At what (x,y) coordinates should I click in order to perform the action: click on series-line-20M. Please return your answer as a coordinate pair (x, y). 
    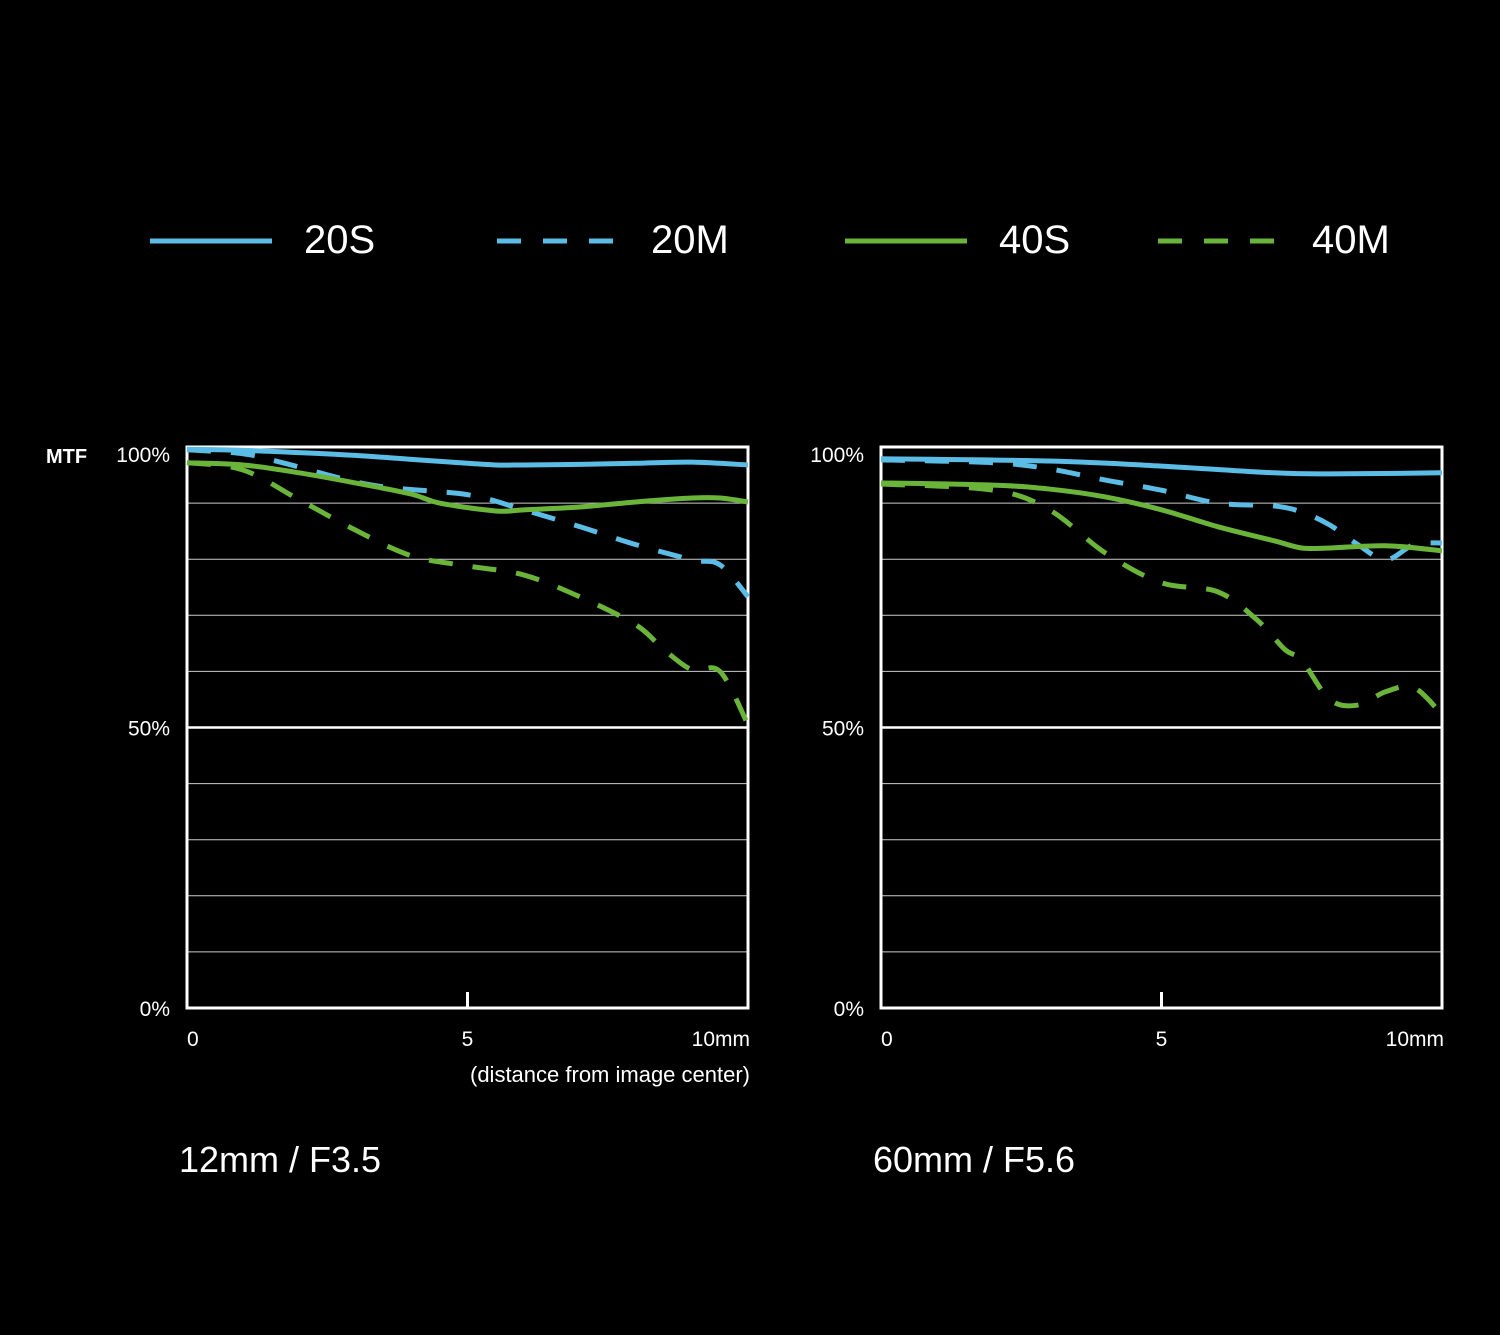
    Looking at the image, I should click on (468, 523).